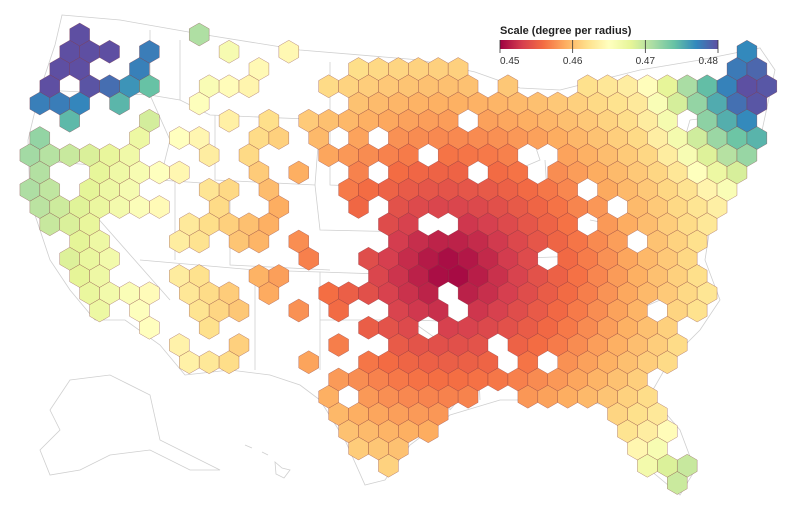 This screenshot has height=507, width=800. I want to click on legend-axis: 0.45 0.46 0.47 0.48, so click(609, 53).